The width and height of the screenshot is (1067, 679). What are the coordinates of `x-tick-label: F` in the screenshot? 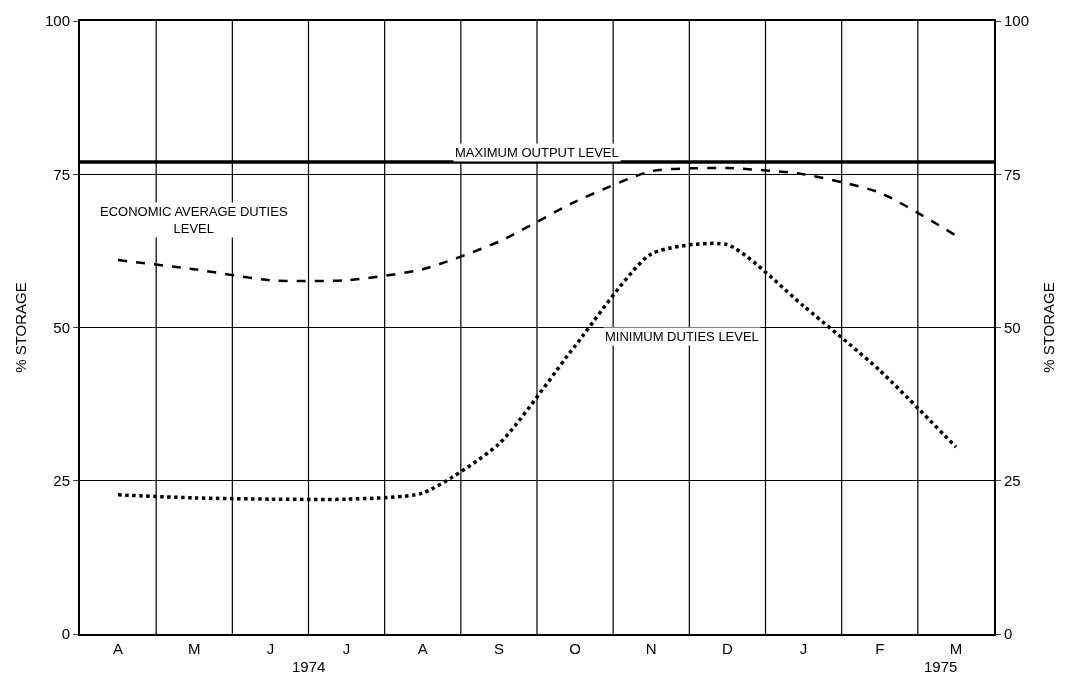 It's located at (880, 648).